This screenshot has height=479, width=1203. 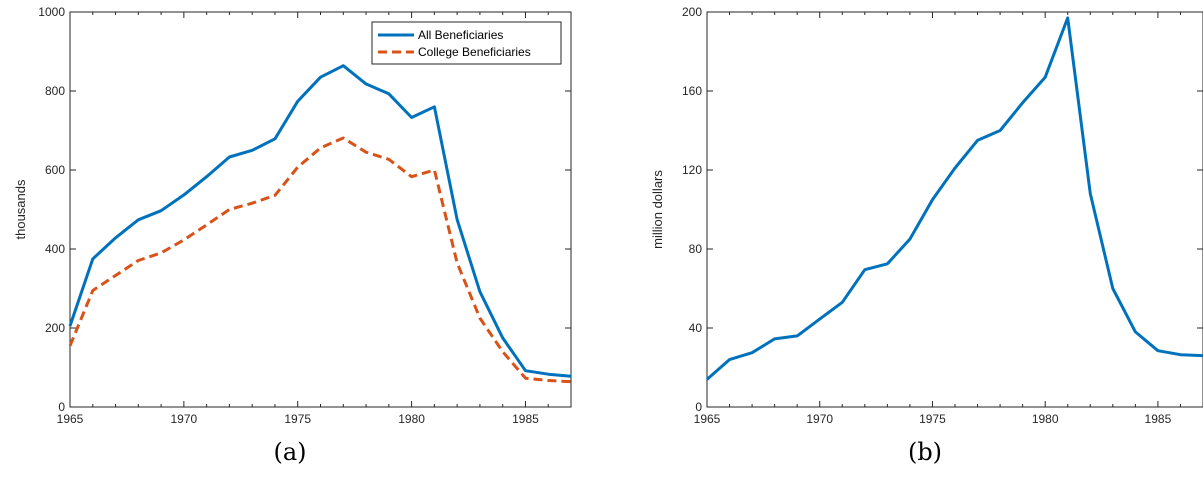 I want to click on y-tick-label: 80, so click(x=696, y=249).